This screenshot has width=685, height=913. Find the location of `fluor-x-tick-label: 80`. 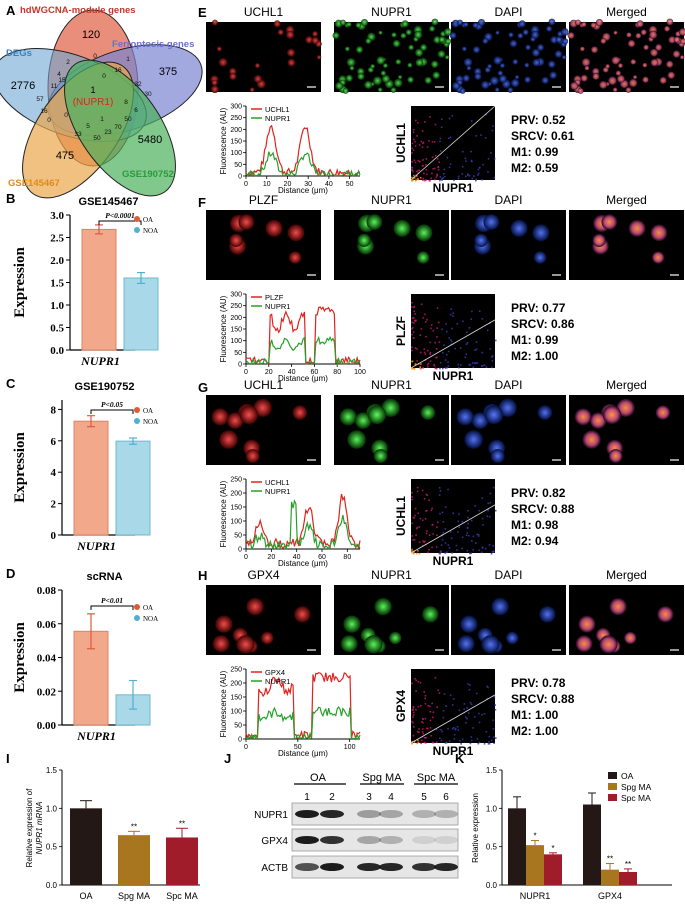

fluor-x-tick-label: 80 is located at coordinates (337, 372).